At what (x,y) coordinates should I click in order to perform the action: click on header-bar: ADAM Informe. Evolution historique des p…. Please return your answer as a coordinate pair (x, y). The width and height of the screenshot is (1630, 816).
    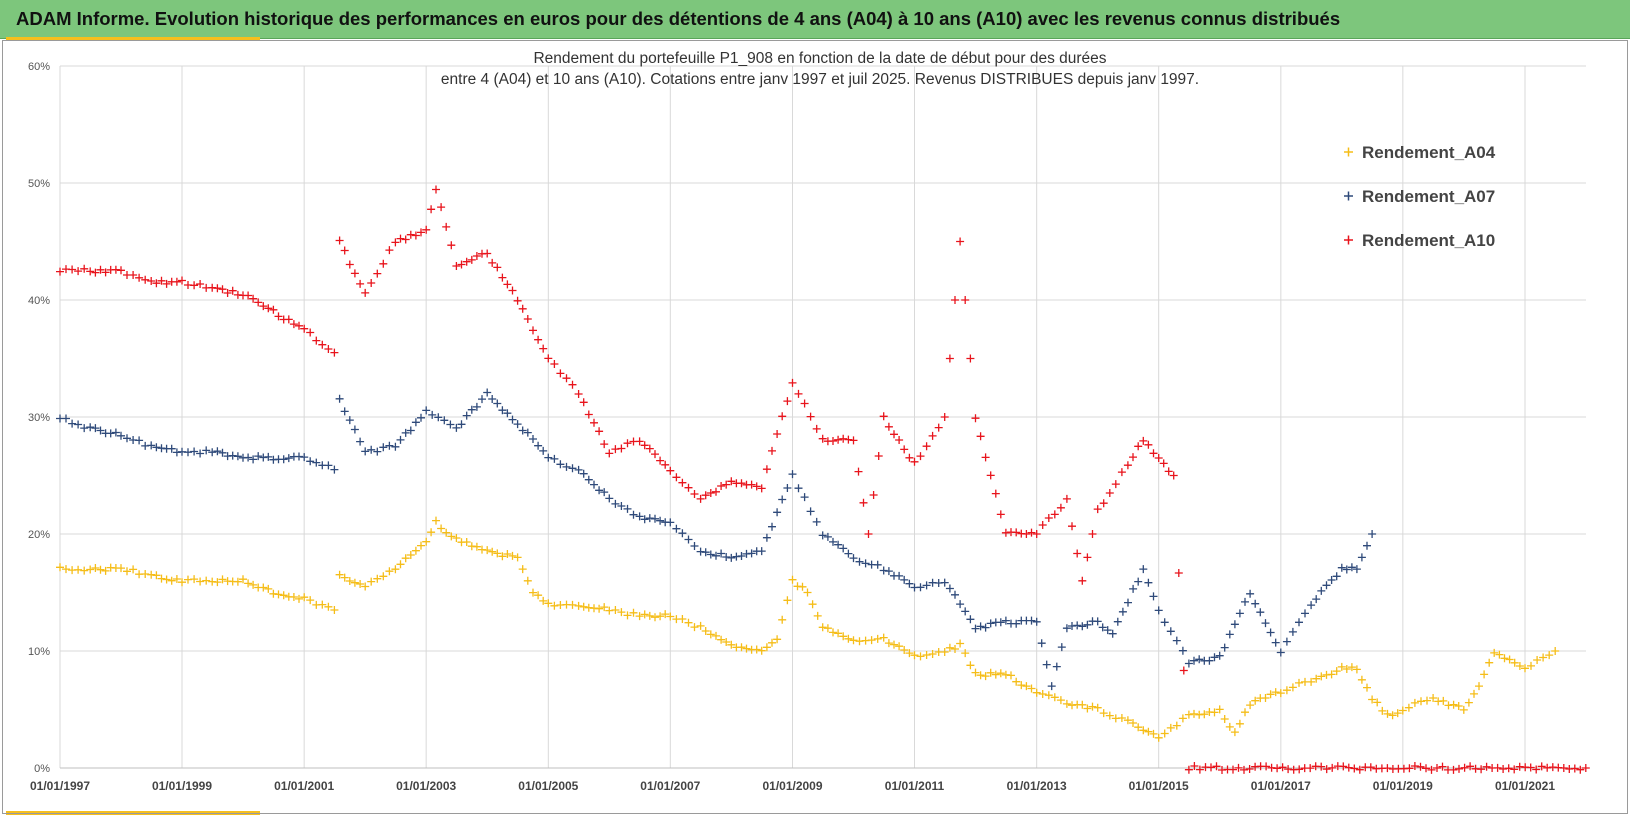
    Looking at the image, I should click on (815, 19).